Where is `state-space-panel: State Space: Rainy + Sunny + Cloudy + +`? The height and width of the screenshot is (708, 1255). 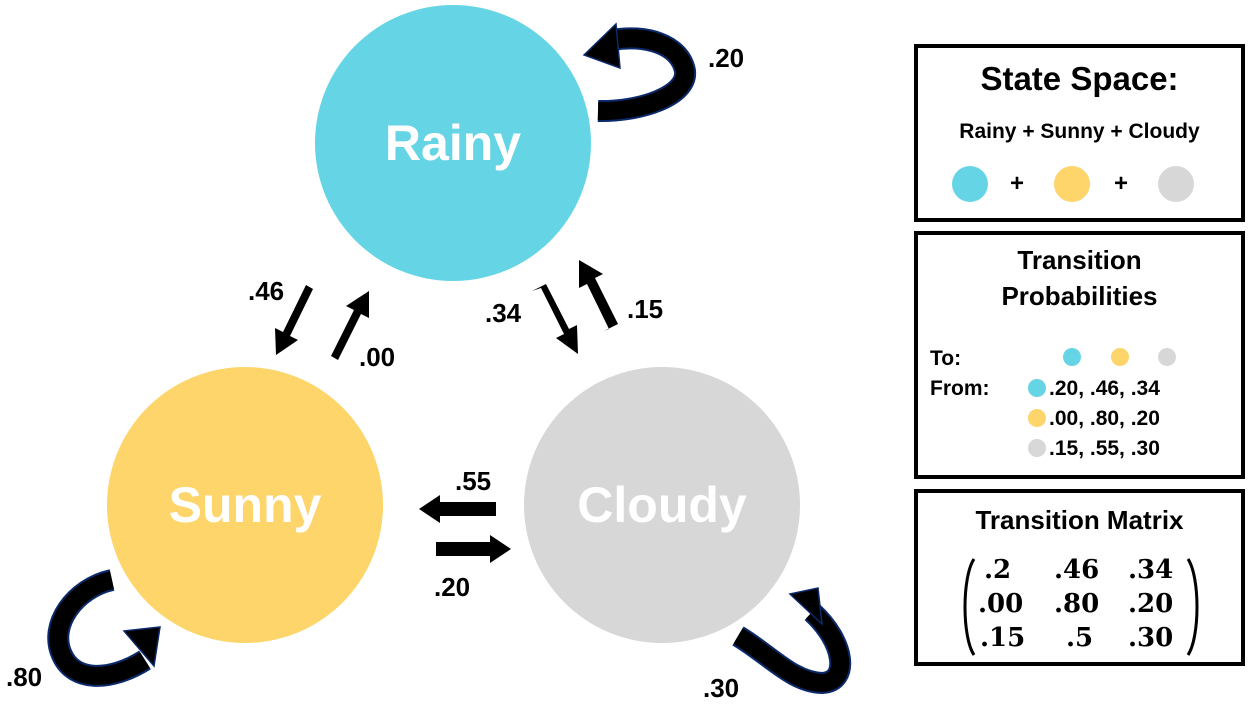 state-space-panel: State Space: Rainy + Sunny + Cloudy + + is located at coordinates (1079, 133).